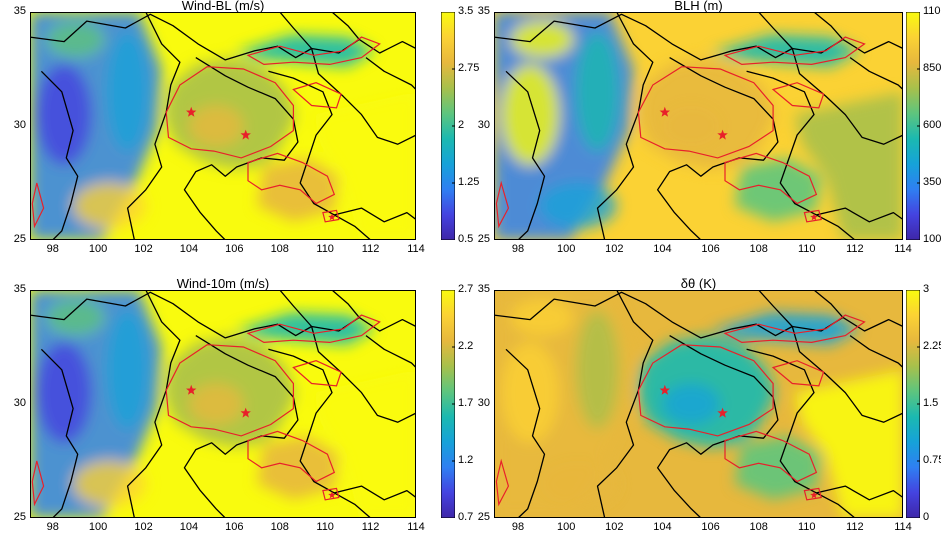  Describe the element at coordinates (332, 217) in the screenshot. I see `star-3-marker` at that location.